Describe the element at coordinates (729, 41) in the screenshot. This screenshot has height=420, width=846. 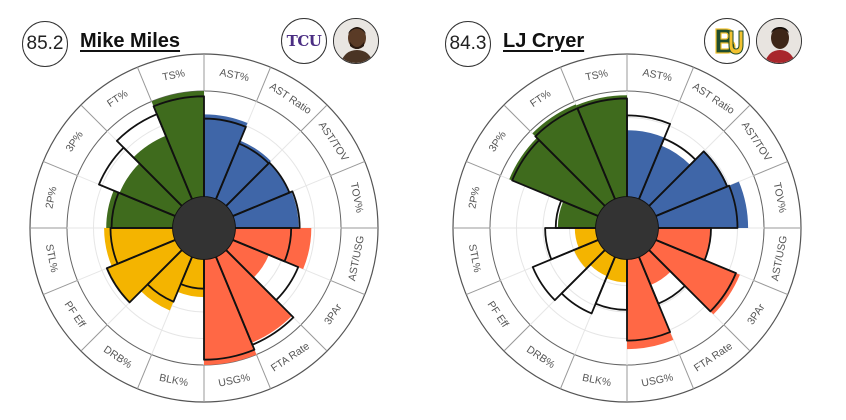
I see `baylor-logo-icon` at that location.